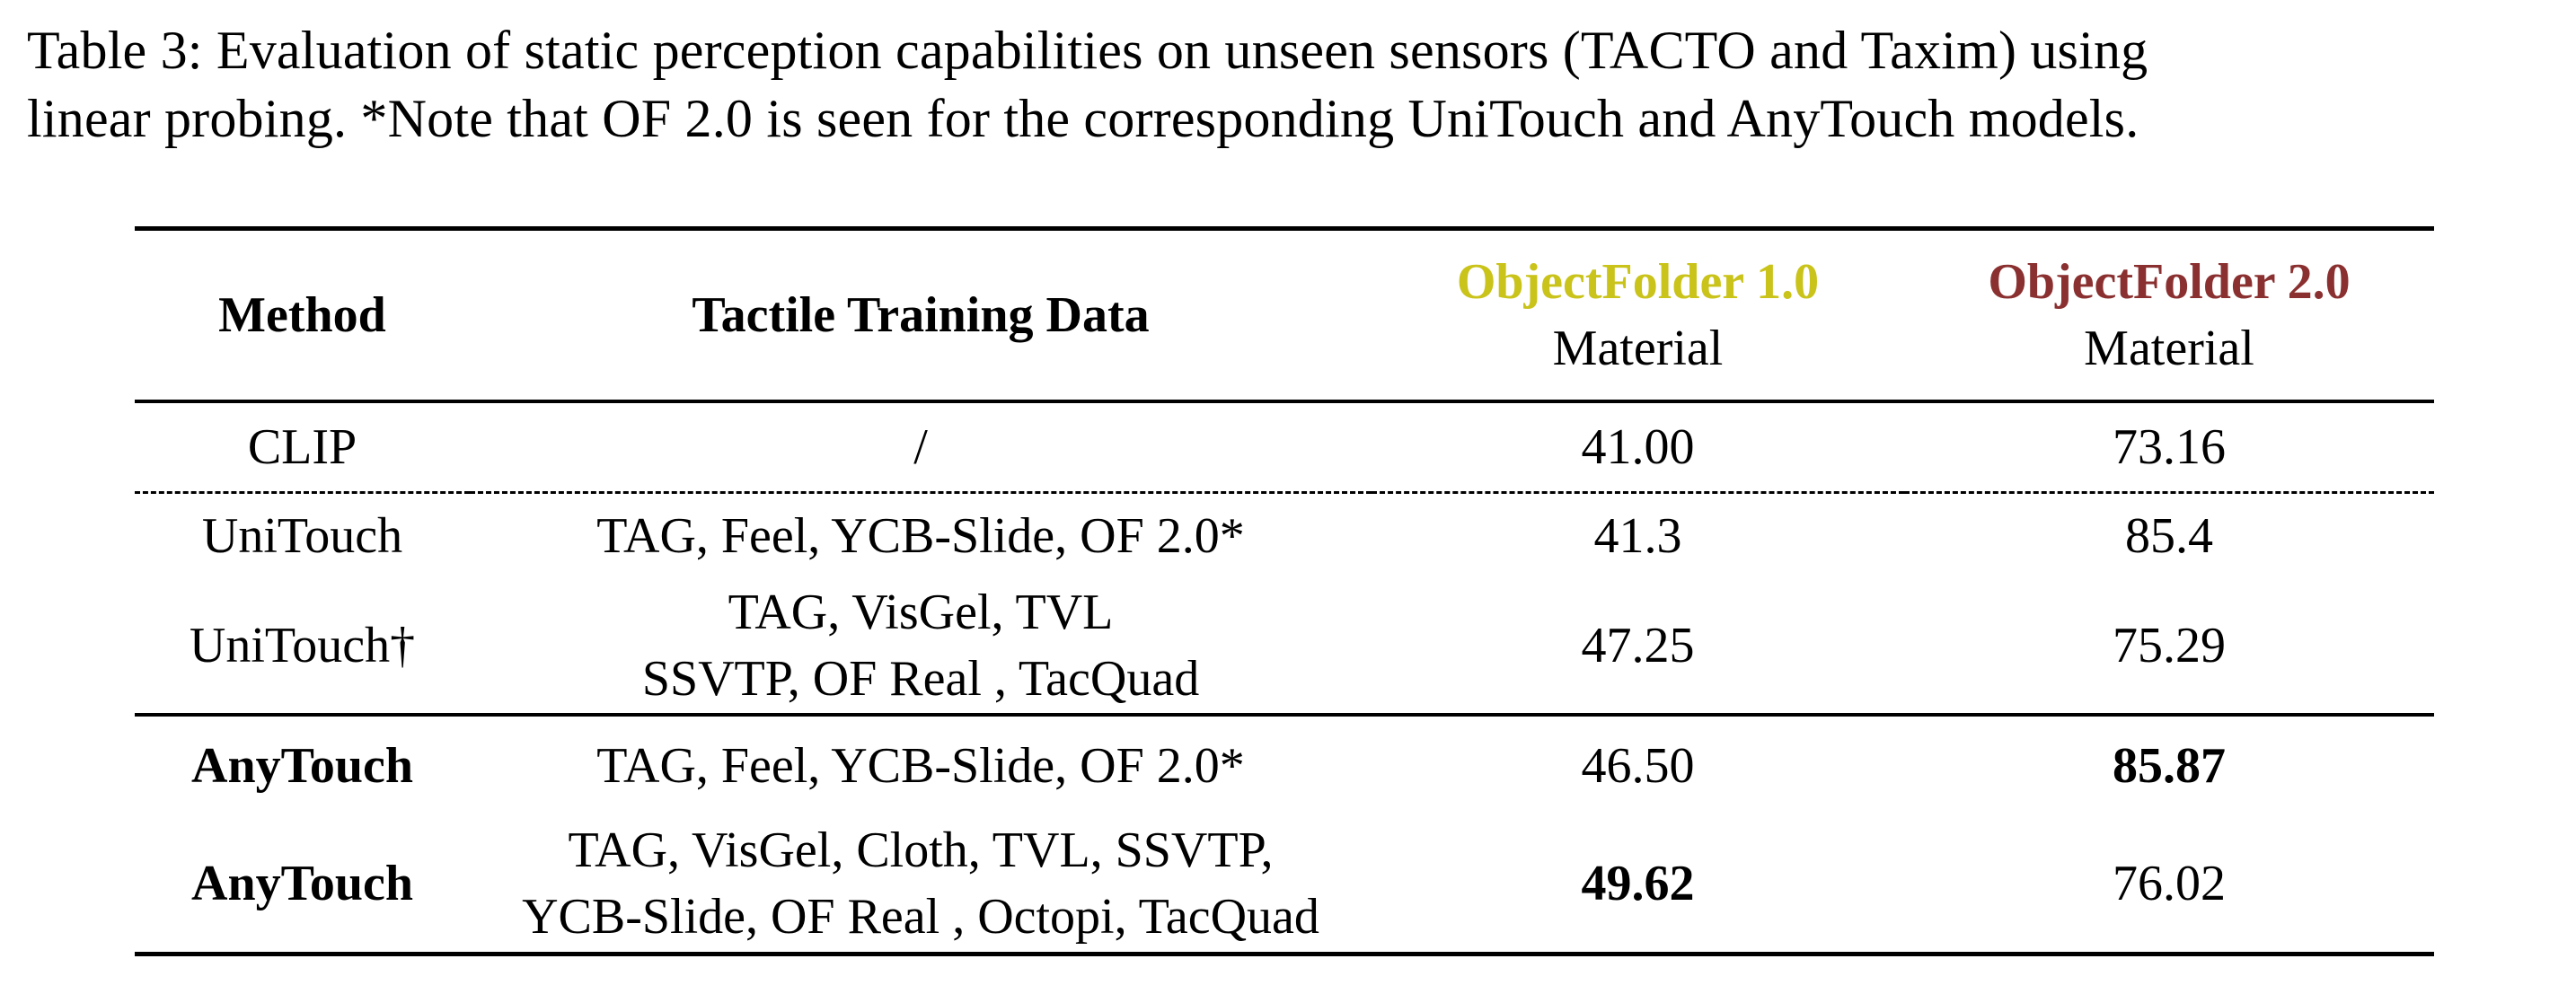  Describe the element at coordinates (921, 612) in the screenshot. I see `cell-data-line-1: TAG, VisGel, TVL` at that location.